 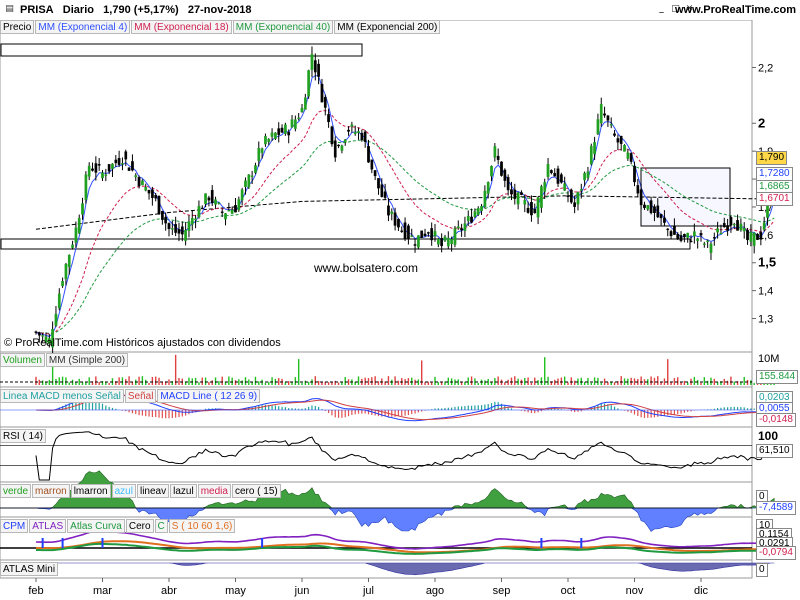 What do you see at coordinates (181, 27) in the screenshot?
I see `price-legend-item: MM (Exponencial 18)` at bounding box center [181, 27].